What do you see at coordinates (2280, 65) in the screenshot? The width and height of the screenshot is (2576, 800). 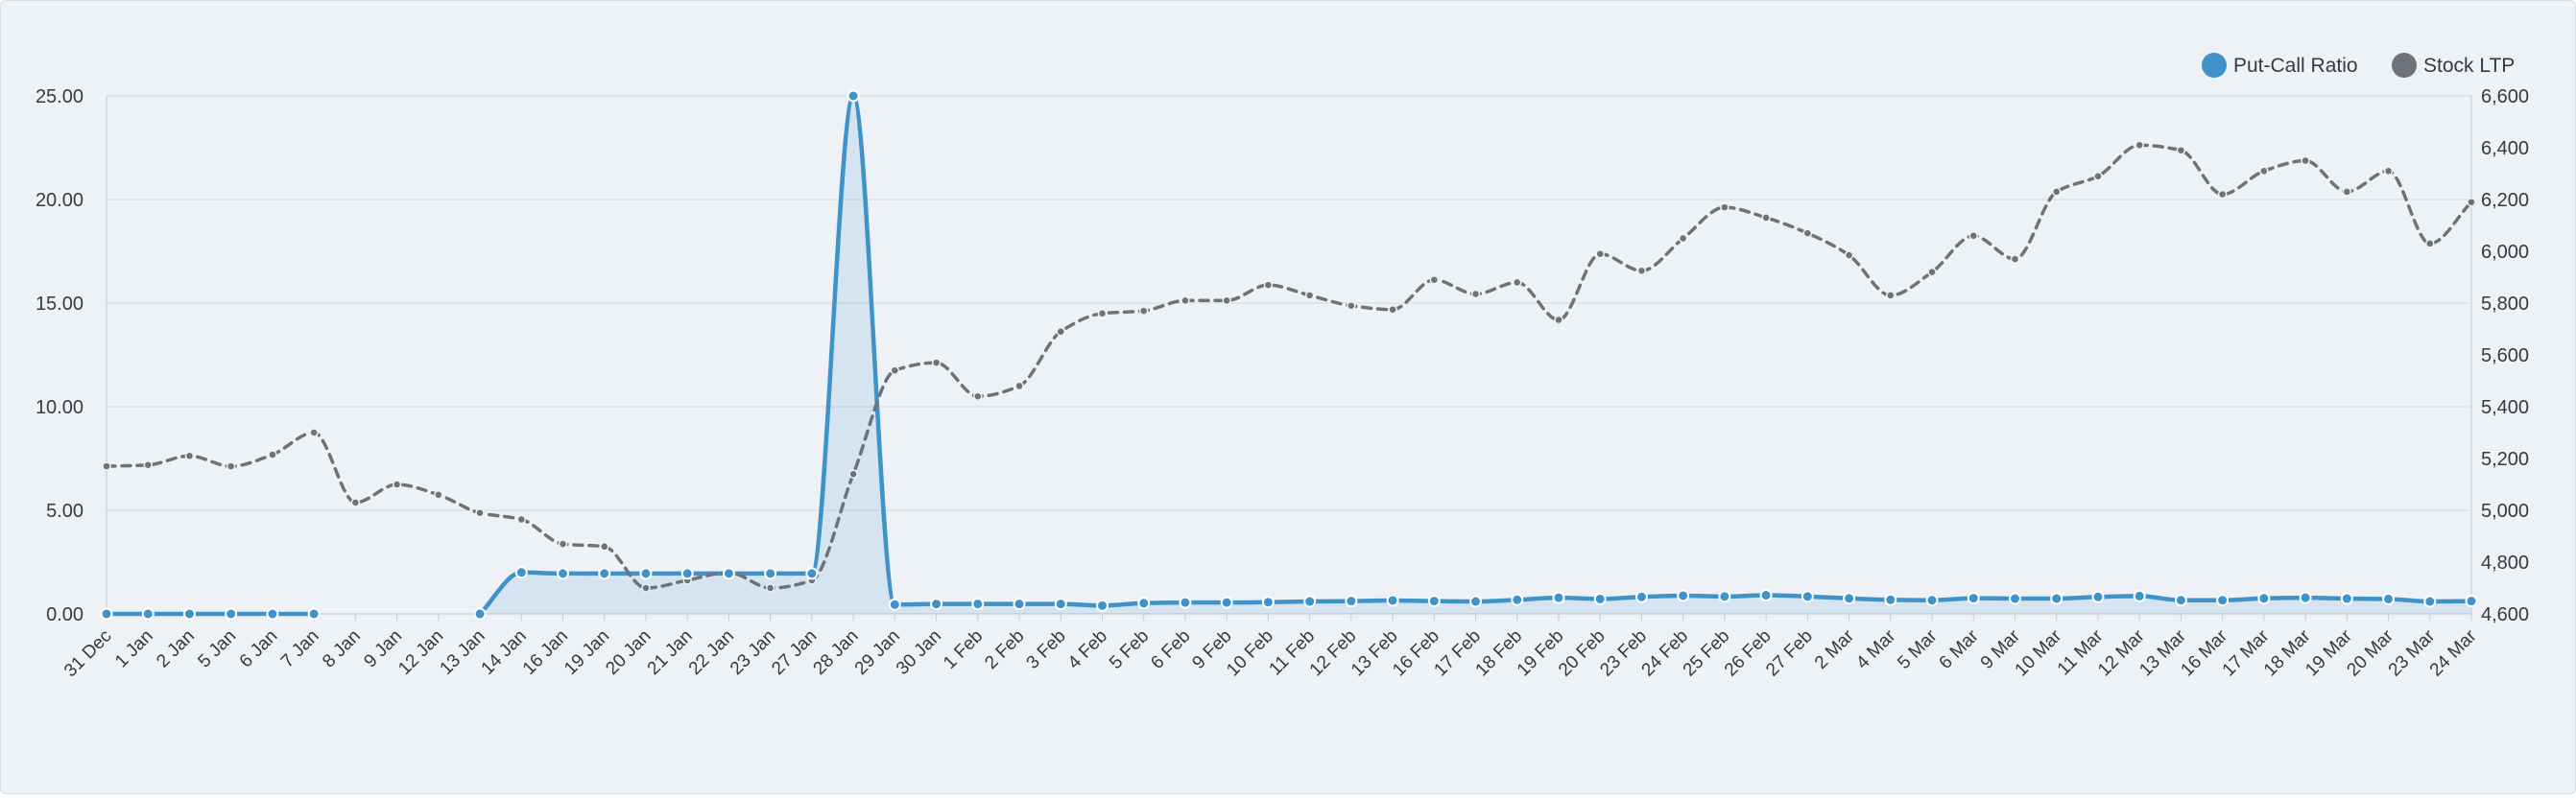 I see `legend-item-put-call-ratio: Put-Call Ratio` at bounding box center [2280, 65].